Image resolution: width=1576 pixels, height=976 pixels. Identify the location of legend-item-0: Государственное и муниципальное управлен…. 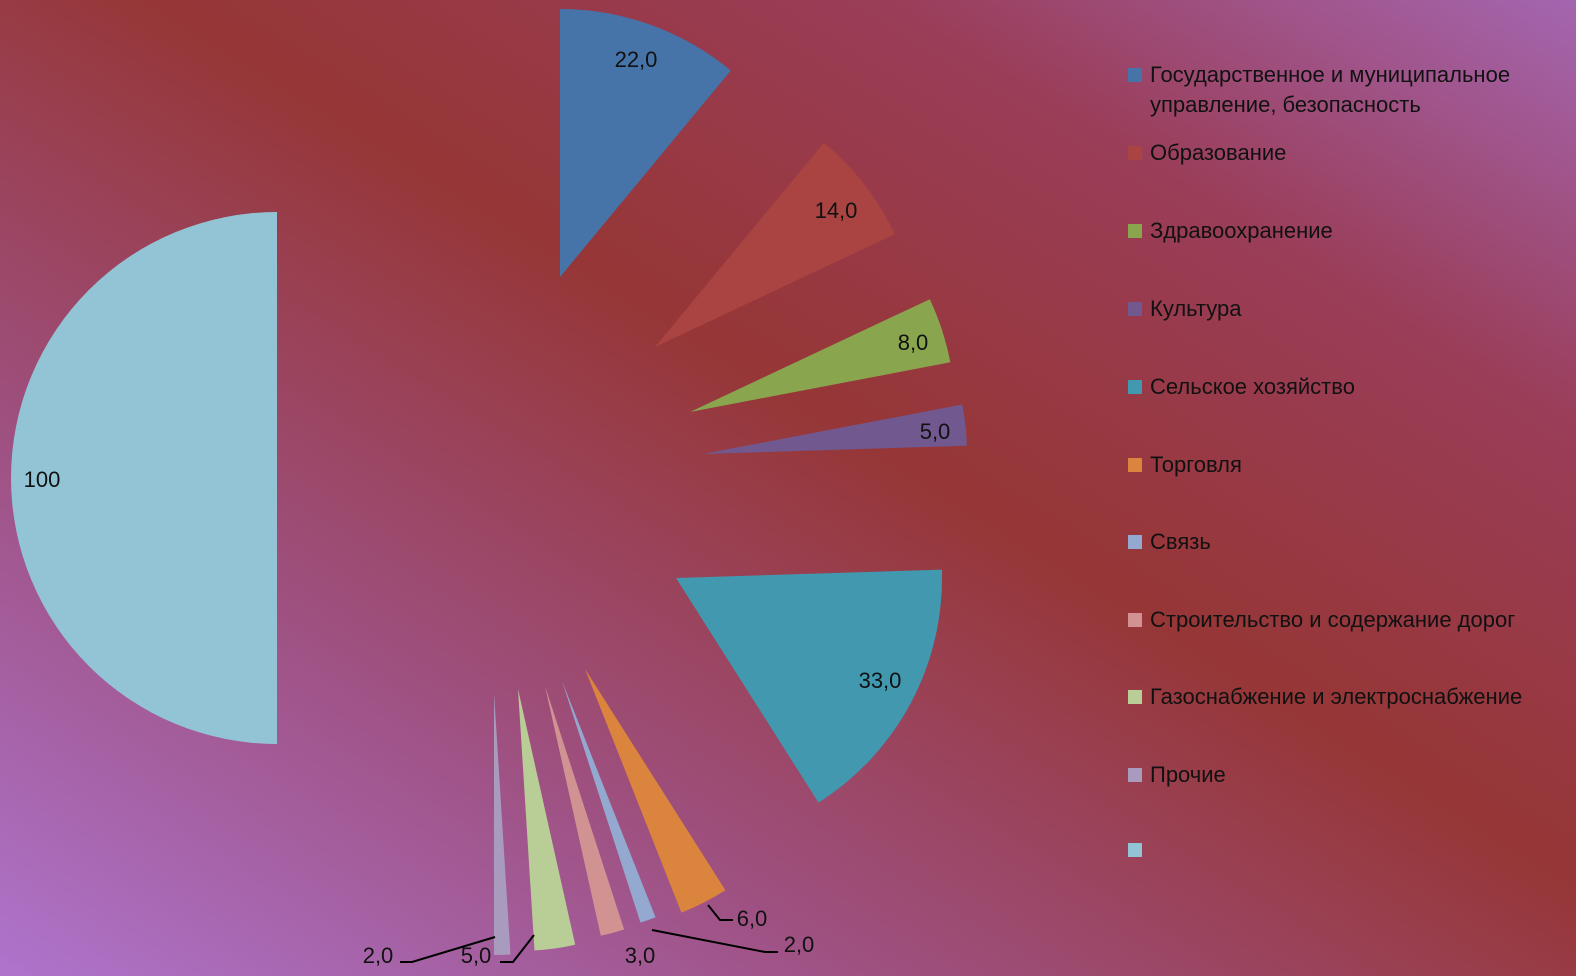
(1350, 90).